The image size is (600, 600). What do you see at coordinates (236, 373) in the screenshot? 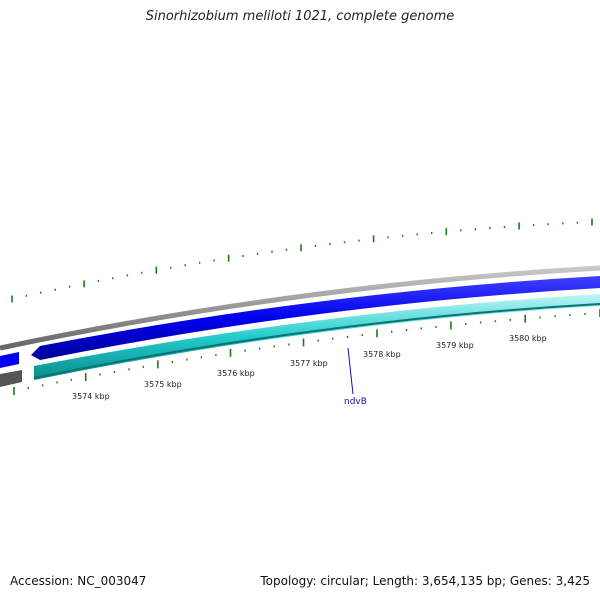
I see `scale-label-3576: 3576 kbp` at bounding box center [236, 373].